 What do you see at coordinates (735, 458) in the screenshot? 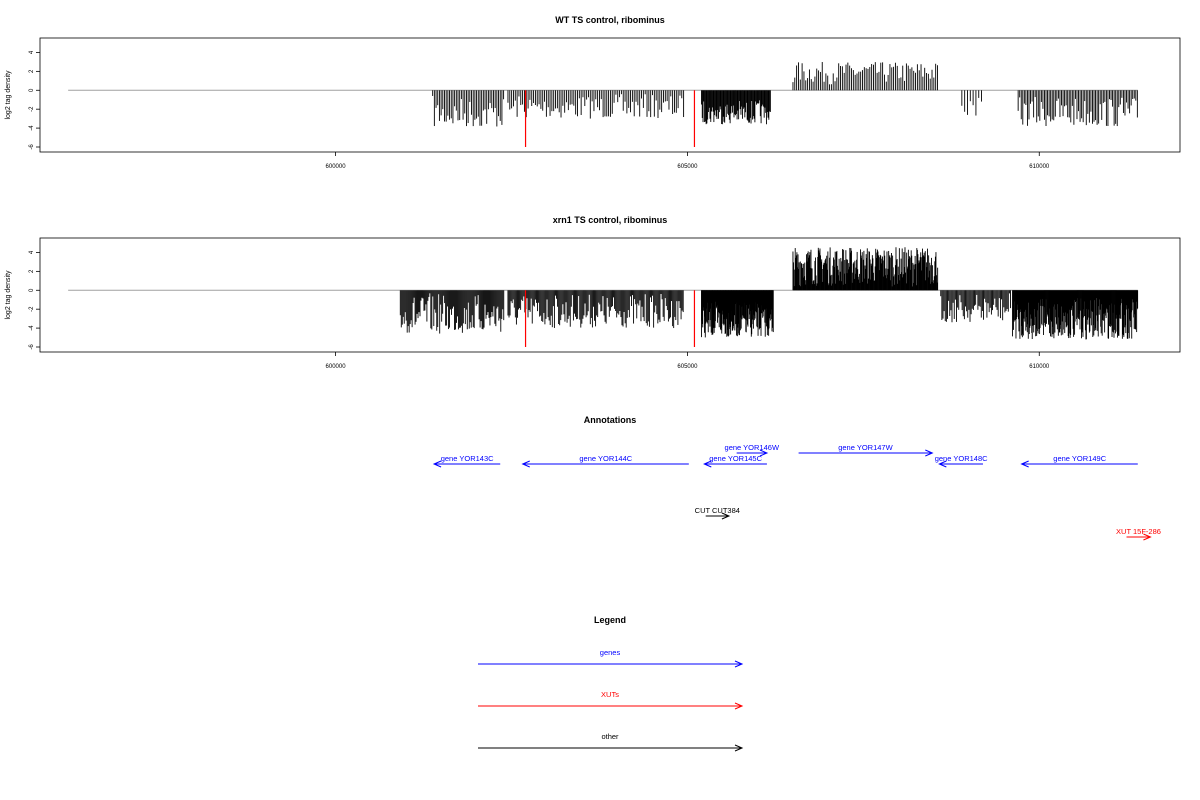
I see `feature-label: gene YOR145C` at bounding box center [735, 458].